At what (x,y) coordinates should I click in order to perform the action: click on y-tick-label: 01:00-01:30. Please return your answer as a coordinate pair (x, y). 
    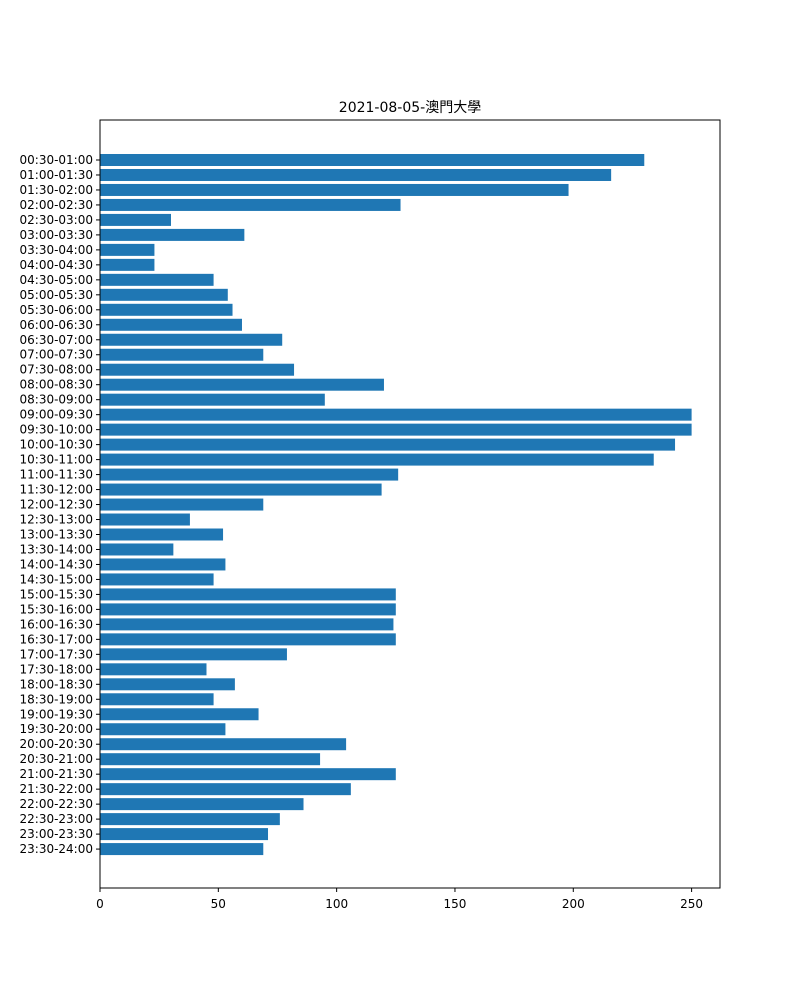
    Looking at the image, I should click on (57, 175).